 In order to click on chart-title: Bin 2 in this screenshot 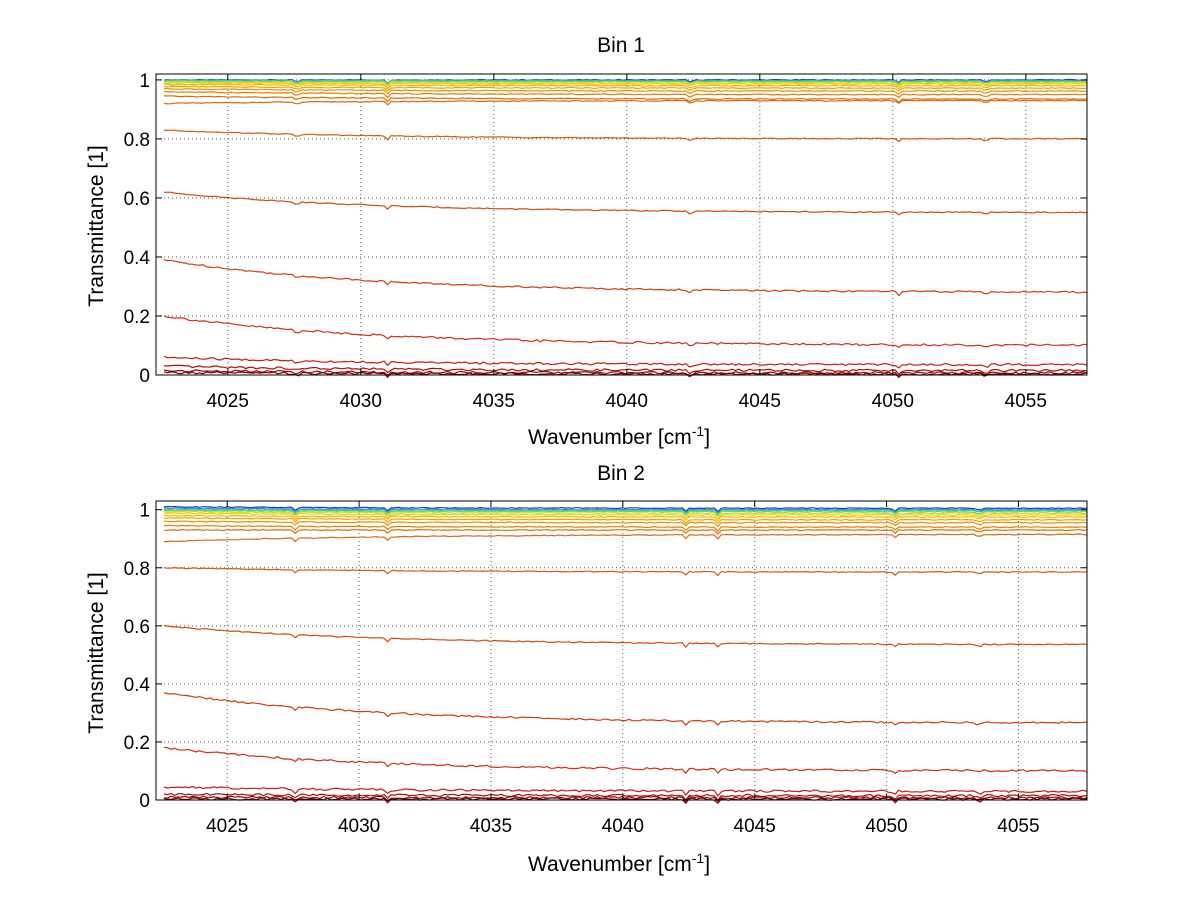, I will do `click(621, 473)`.